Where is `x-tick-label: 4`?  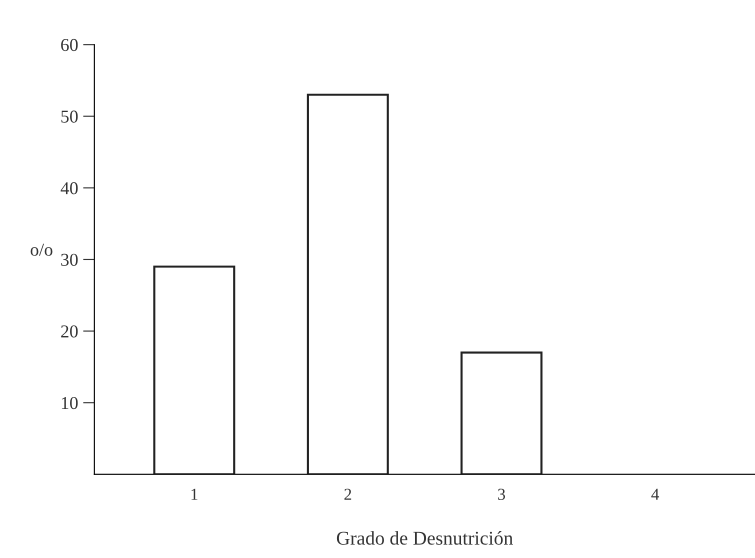 x-tick-label: 4 is located at coordinates (655, 494).